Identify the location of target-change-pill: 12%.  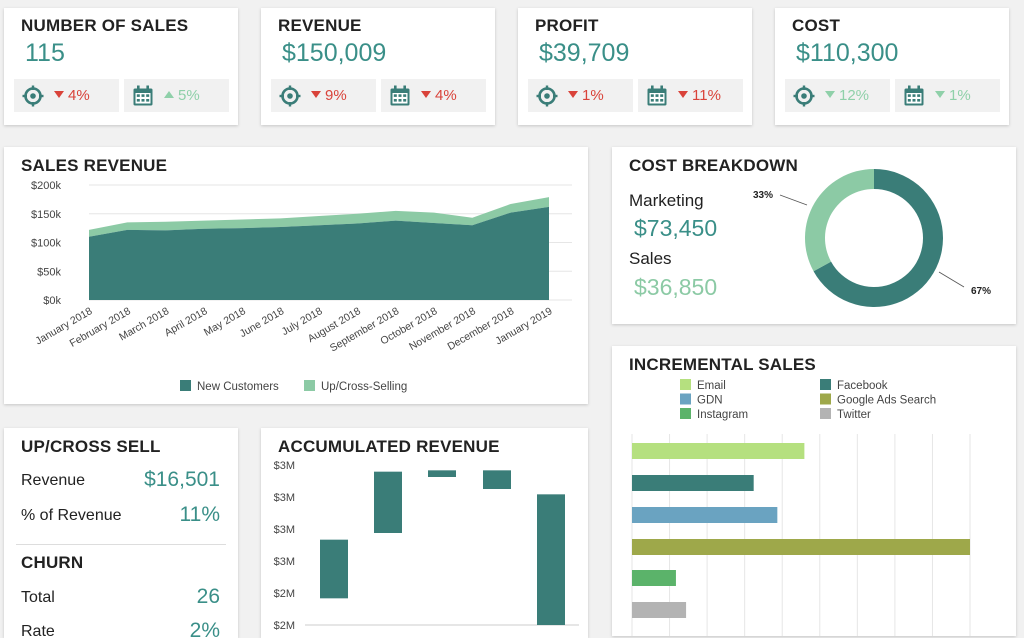
(837, 95).